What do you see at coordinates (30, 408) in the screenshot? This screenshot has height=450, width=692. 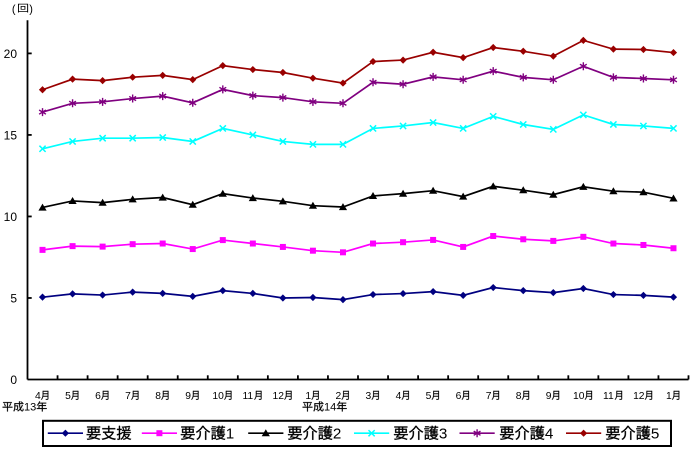 I see `svg-text: 13` at bounding box center [30, 408].